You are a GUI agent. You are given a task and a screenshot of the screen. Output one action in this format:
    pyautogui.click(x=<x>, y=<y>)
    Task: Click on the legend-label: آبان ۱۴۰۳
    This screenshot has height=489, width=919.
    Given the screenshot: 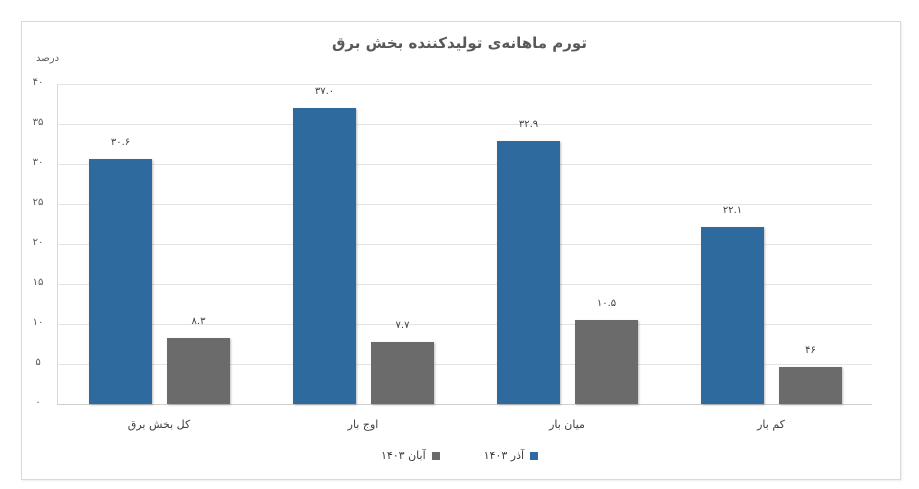 What is the action you would take?
    pyautogui.click(x=403, y=455)
    